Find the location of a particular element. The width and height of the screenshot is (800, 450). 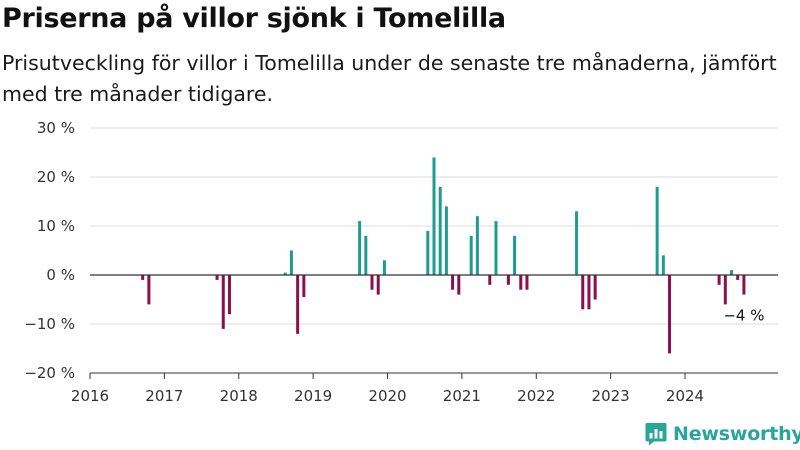

x-tick-label: 2019 is located at coordinates (313, 396).